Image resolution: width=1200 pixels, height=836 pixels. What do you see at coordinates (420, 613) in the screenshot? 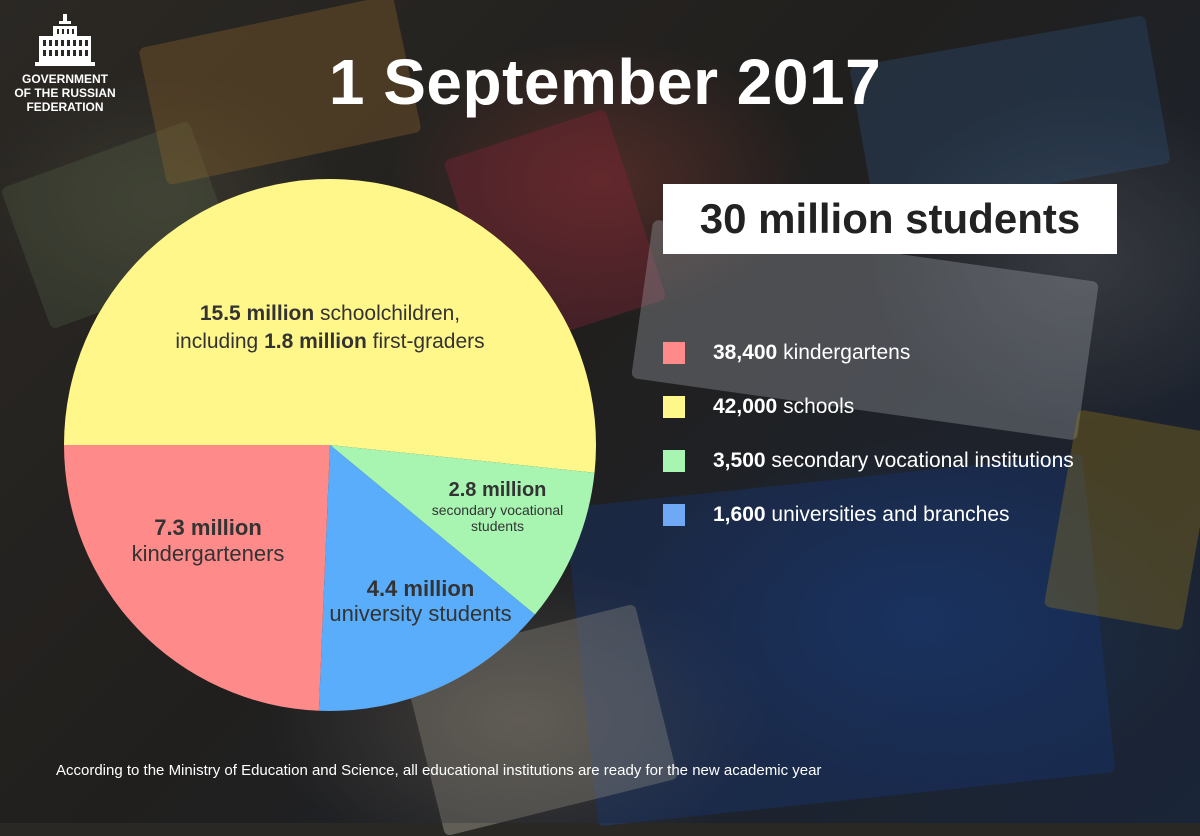
I see `university-text: university students` at bounding box center [420, 613].